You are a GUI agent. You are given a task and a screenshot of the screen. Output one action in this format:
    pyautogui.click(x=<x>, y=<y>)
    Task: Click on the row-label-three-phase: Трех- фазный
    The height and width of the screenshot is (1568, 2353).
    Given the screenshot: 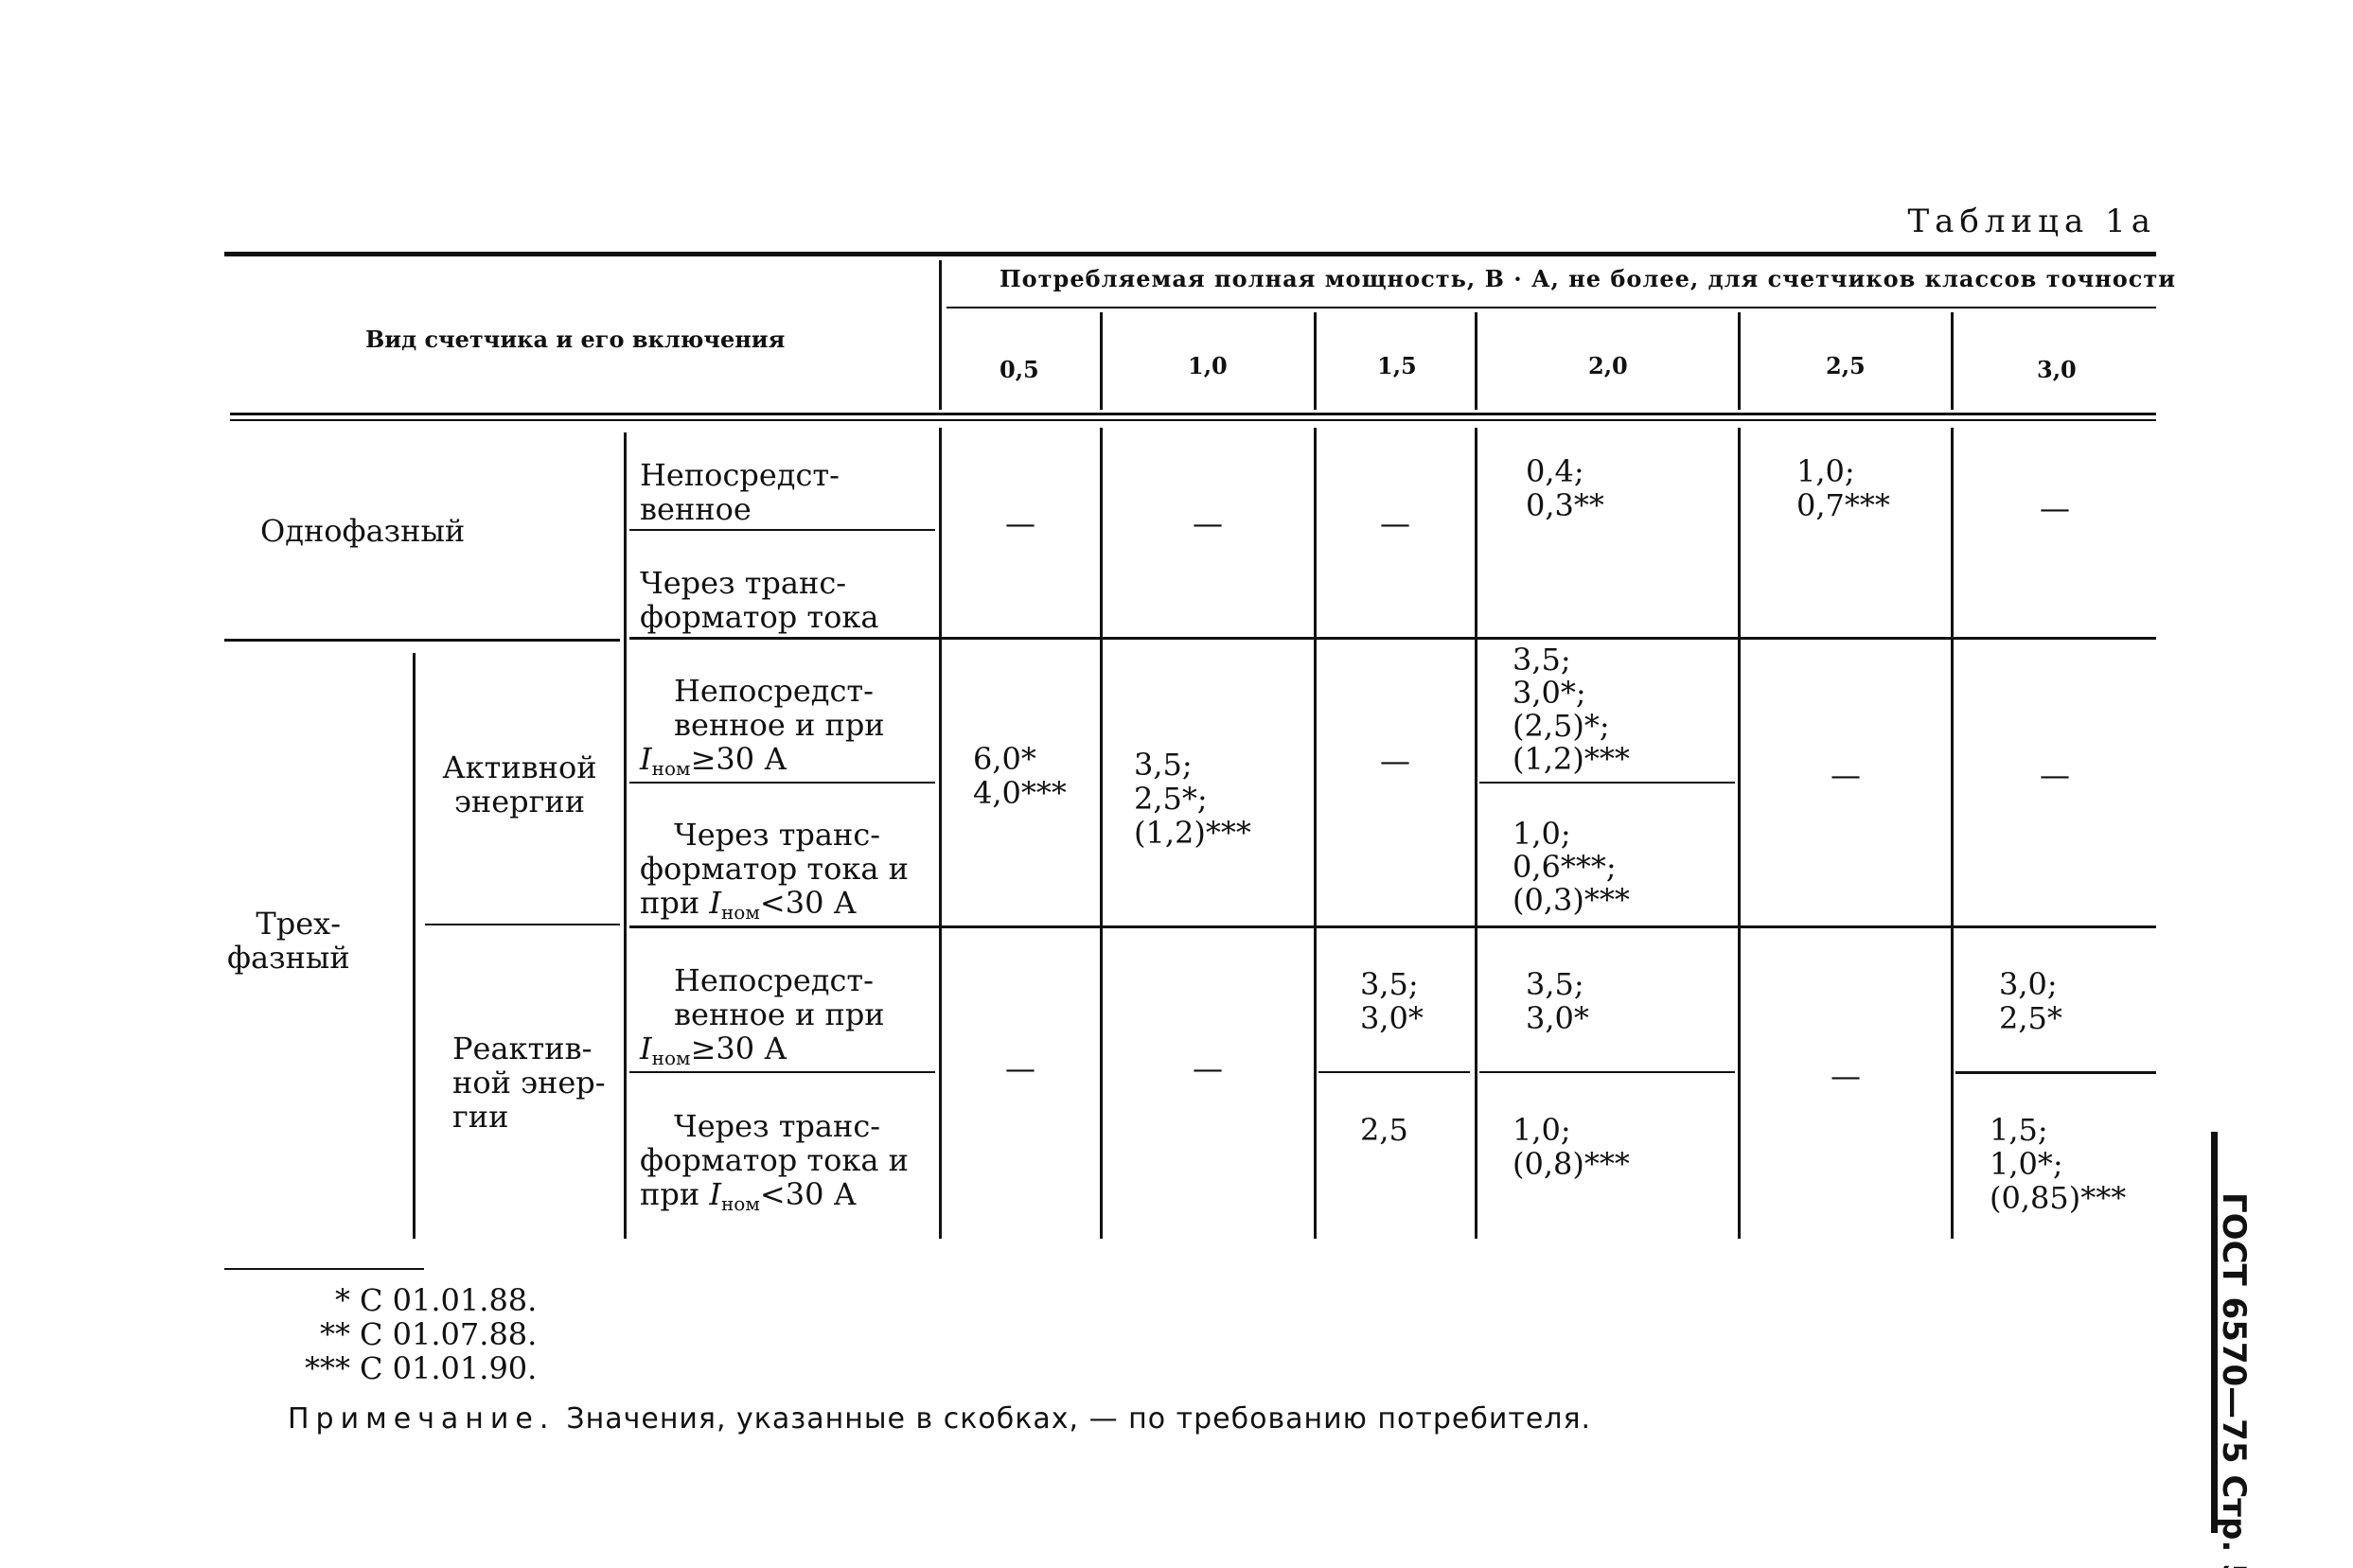 What is the action you would take?
    pyautogui.click(x=288, y=941)
    